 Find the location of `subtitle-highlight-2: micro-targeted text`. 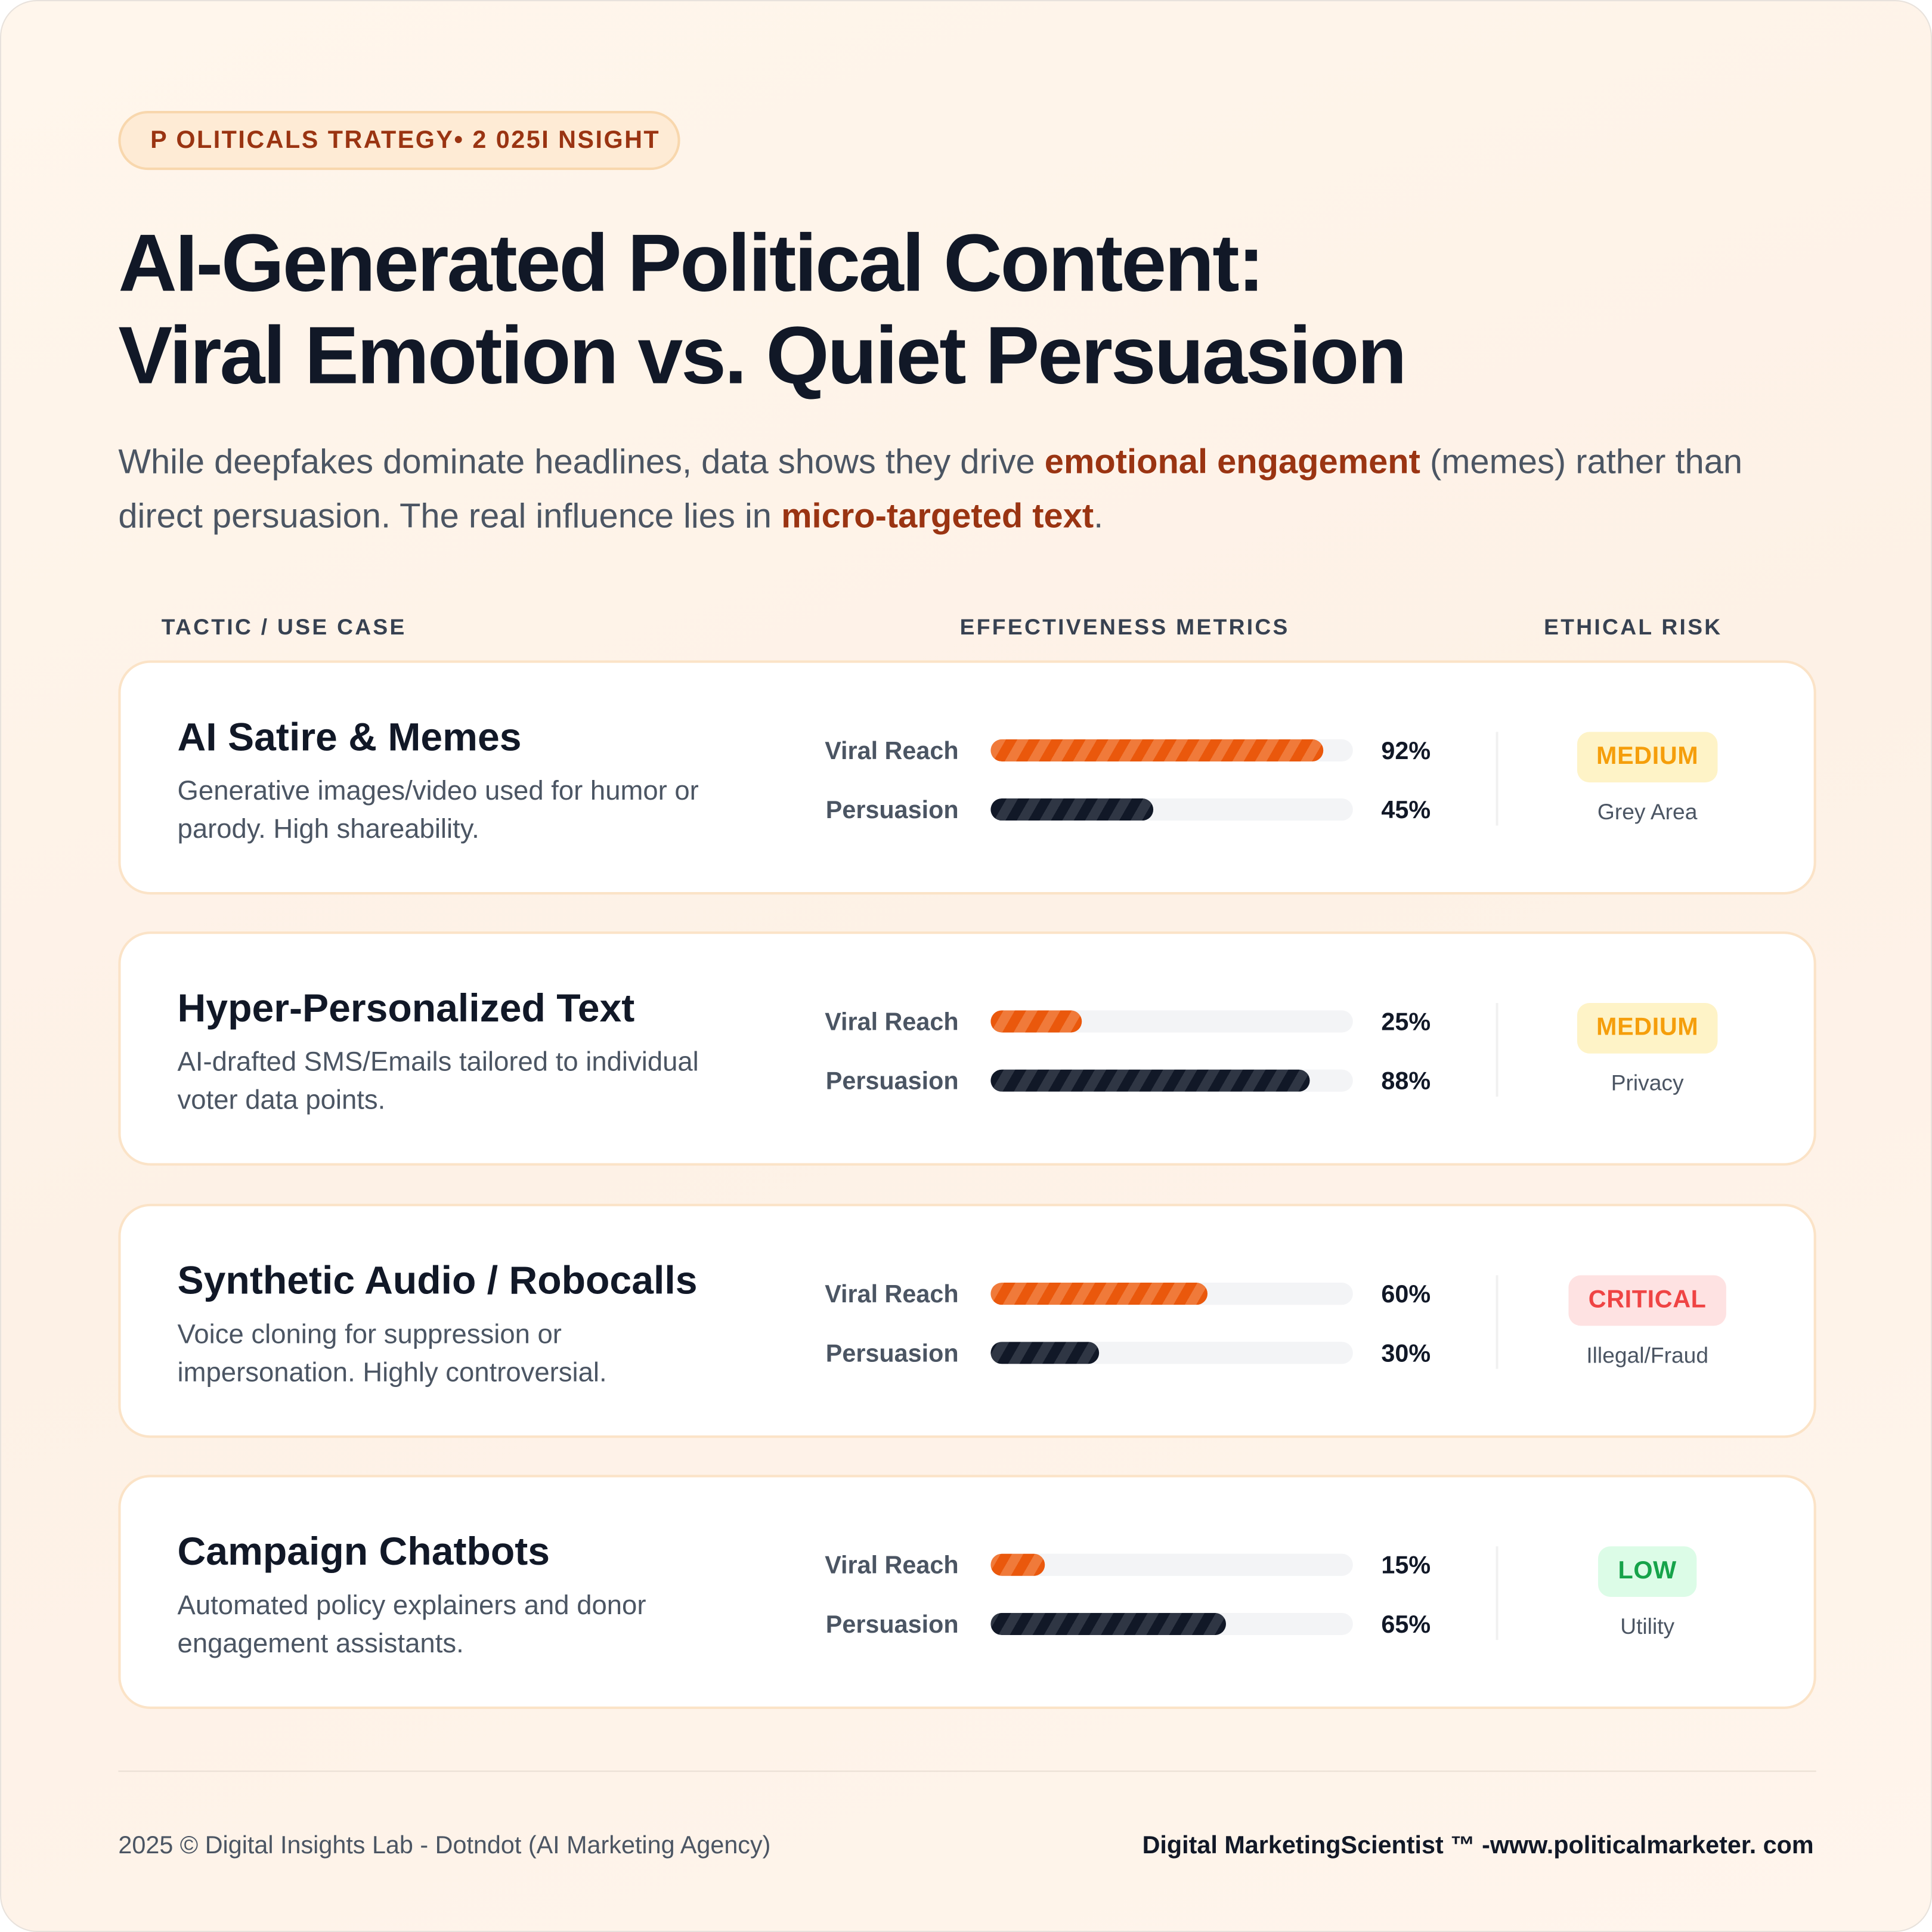

subtitle-highlight-2: micro-targeted text is located at coordinates (937, 515).